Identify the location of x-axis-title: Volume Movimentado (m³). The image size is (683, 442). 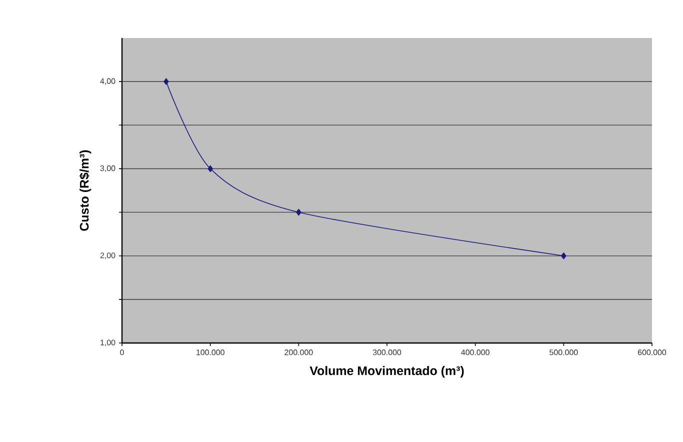
(387, 372).